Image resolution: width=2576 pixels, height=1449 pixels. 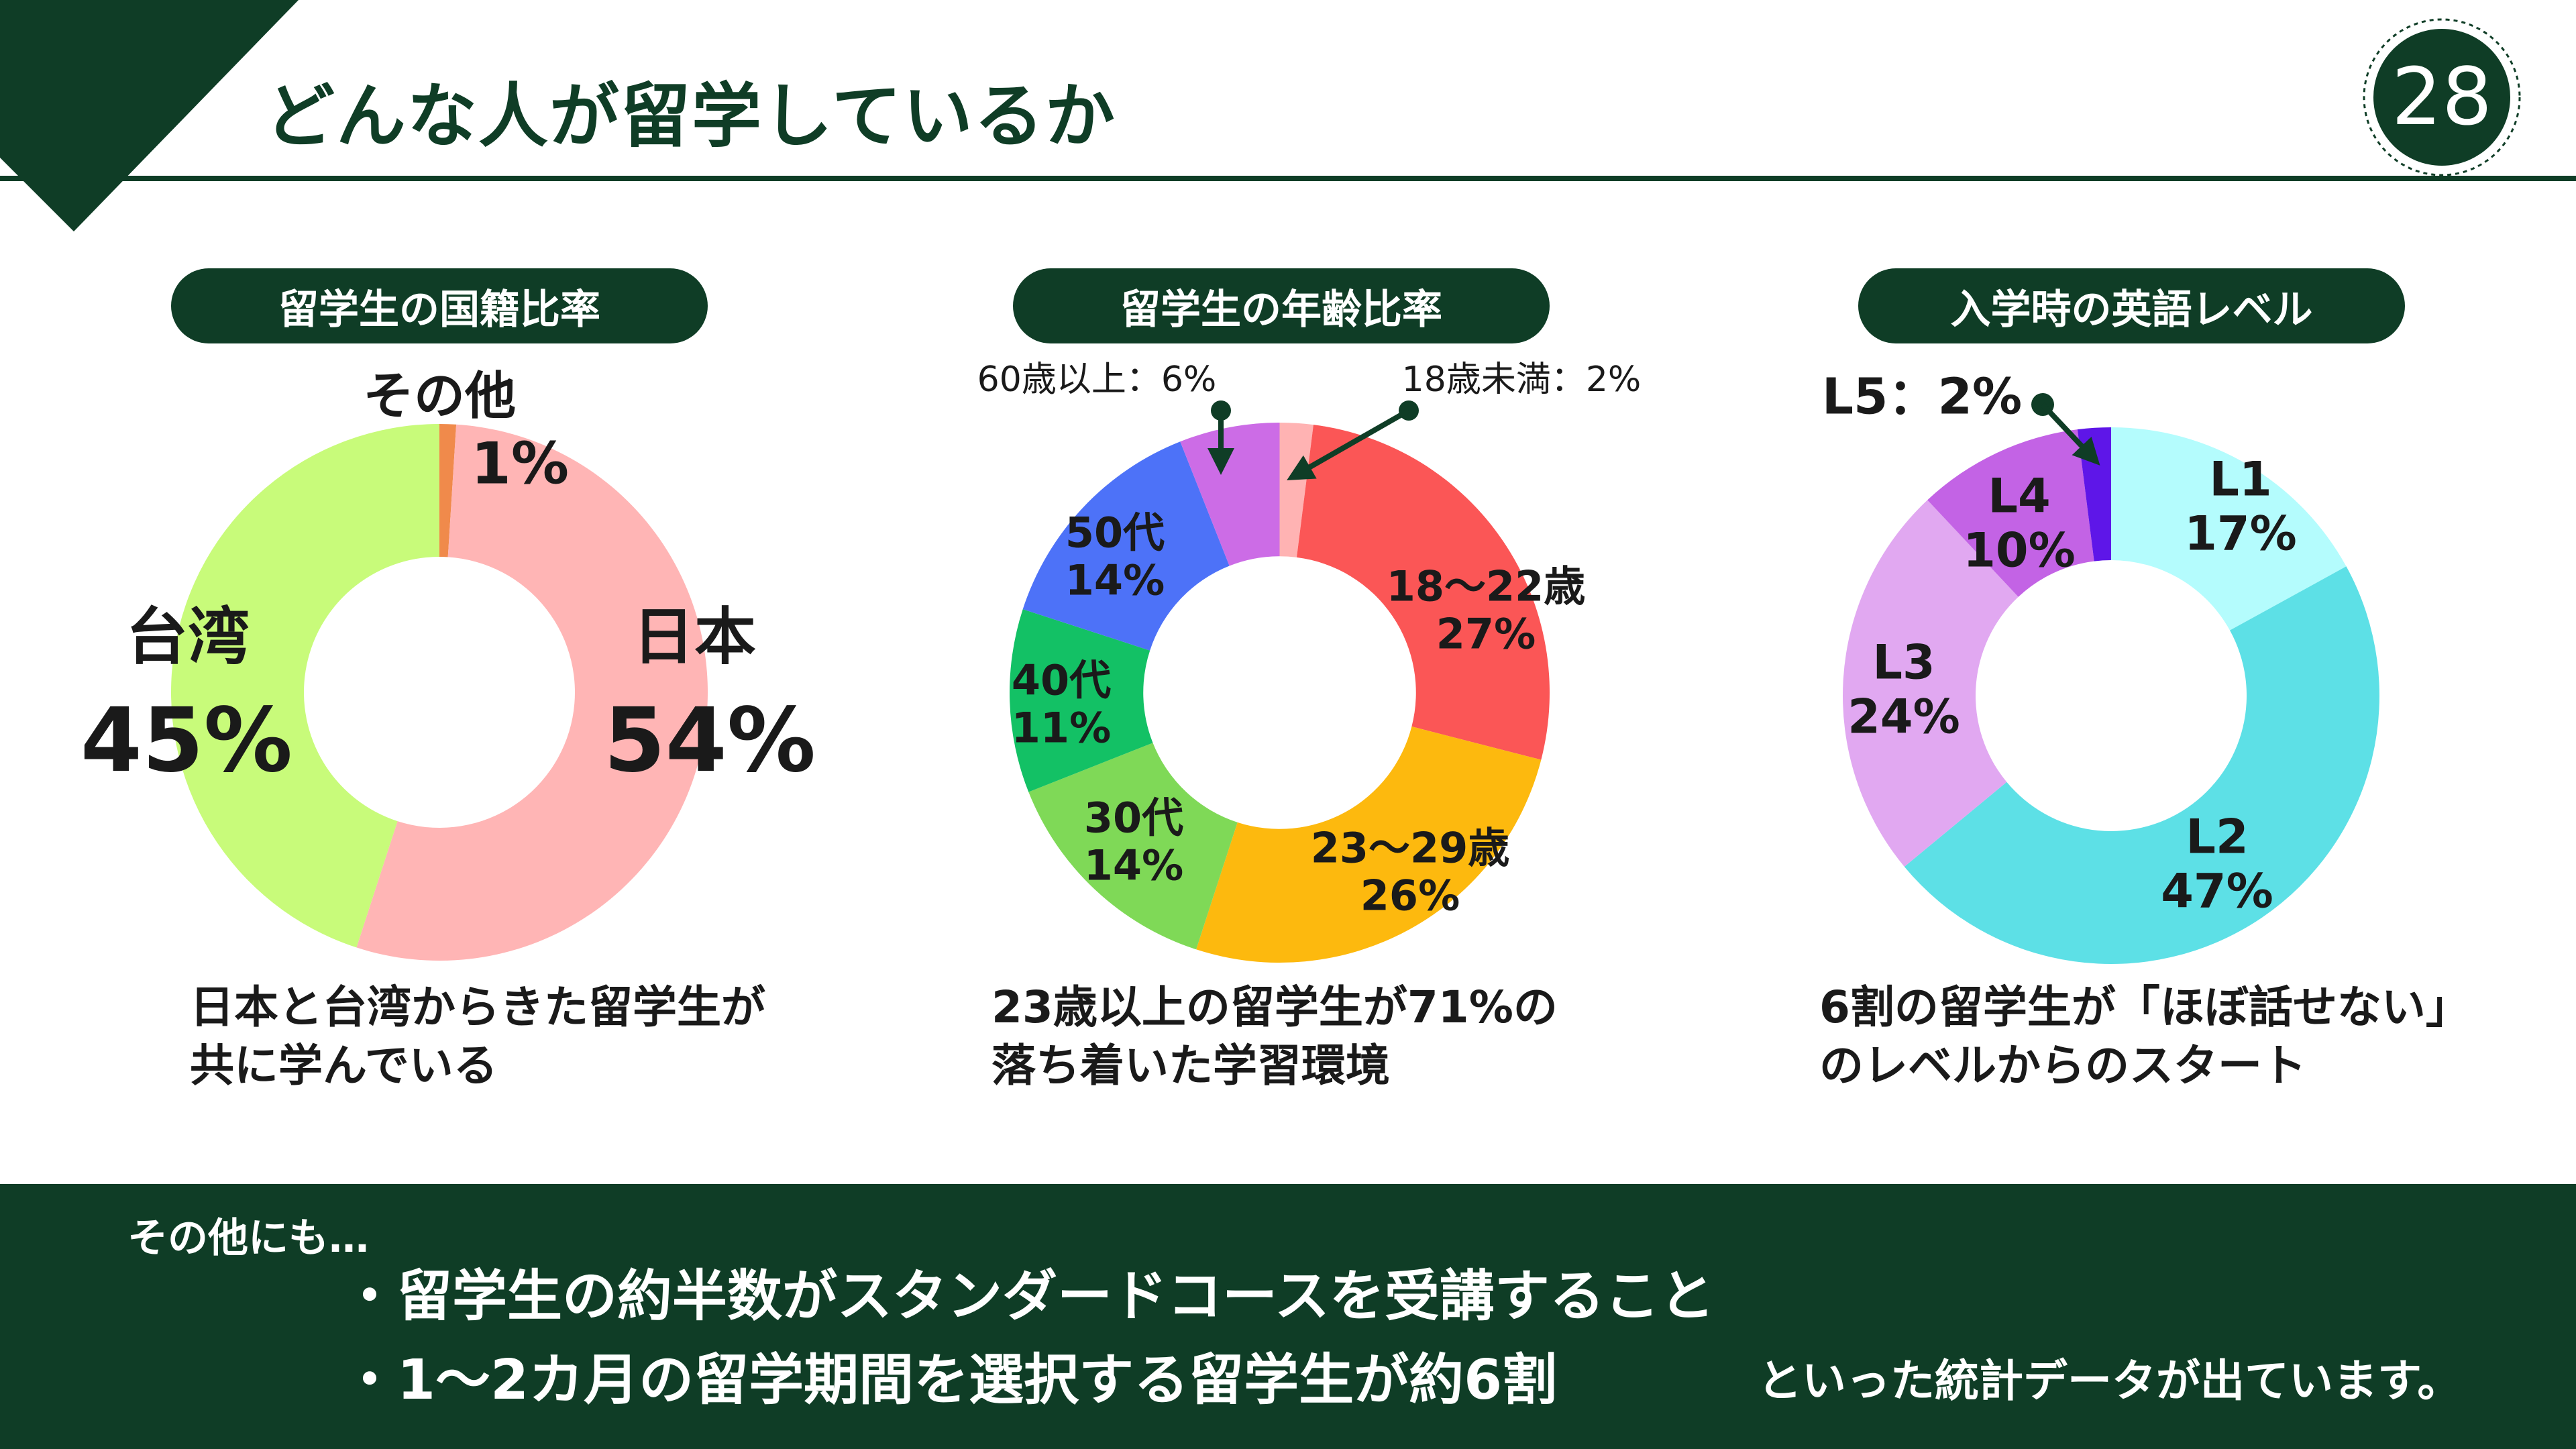 What do you see at coordinates (2240, 506) in the screenshot?
I see `label-level-l1: L1 17%` at bounding box center [2240, 506].